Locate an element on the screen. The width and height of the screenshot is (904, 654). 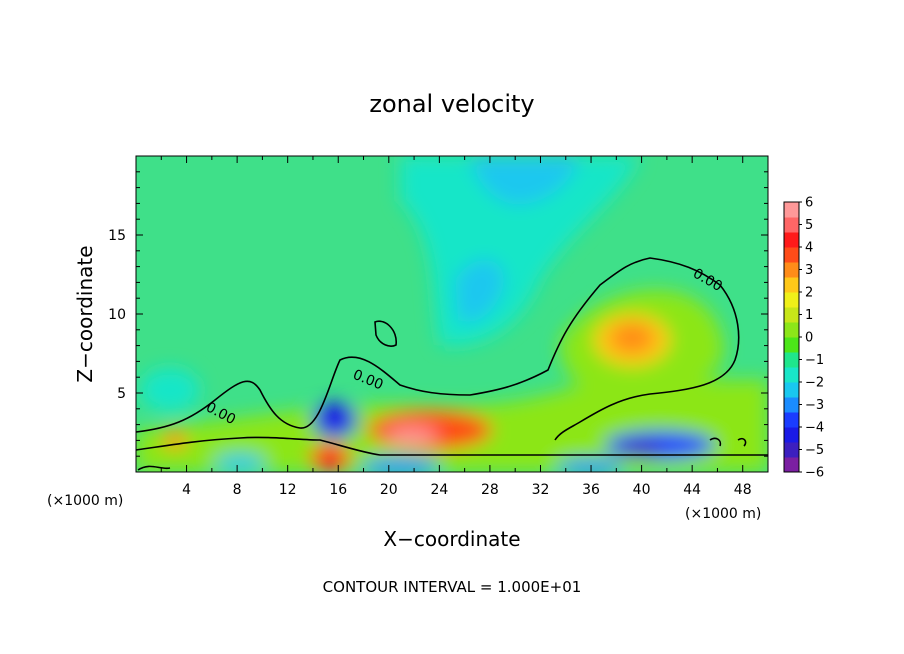
colorbar-tick-label: 6 is located at coordinates (809, 203).